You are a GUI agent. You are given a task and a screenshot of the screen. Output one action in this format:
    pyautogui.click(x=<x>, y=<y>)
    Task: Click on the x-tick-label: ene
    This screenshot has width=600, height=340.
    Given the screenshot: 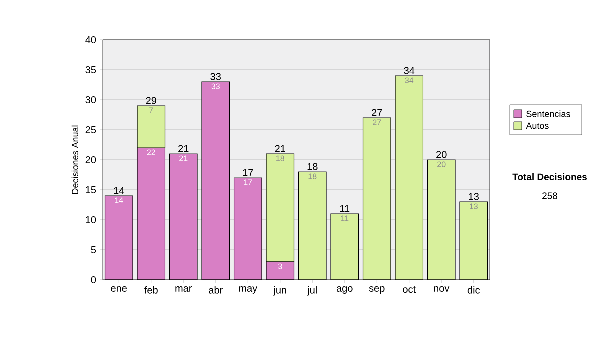 What is the action you would take?
    pyautogui.click(x=119, y=289)
    